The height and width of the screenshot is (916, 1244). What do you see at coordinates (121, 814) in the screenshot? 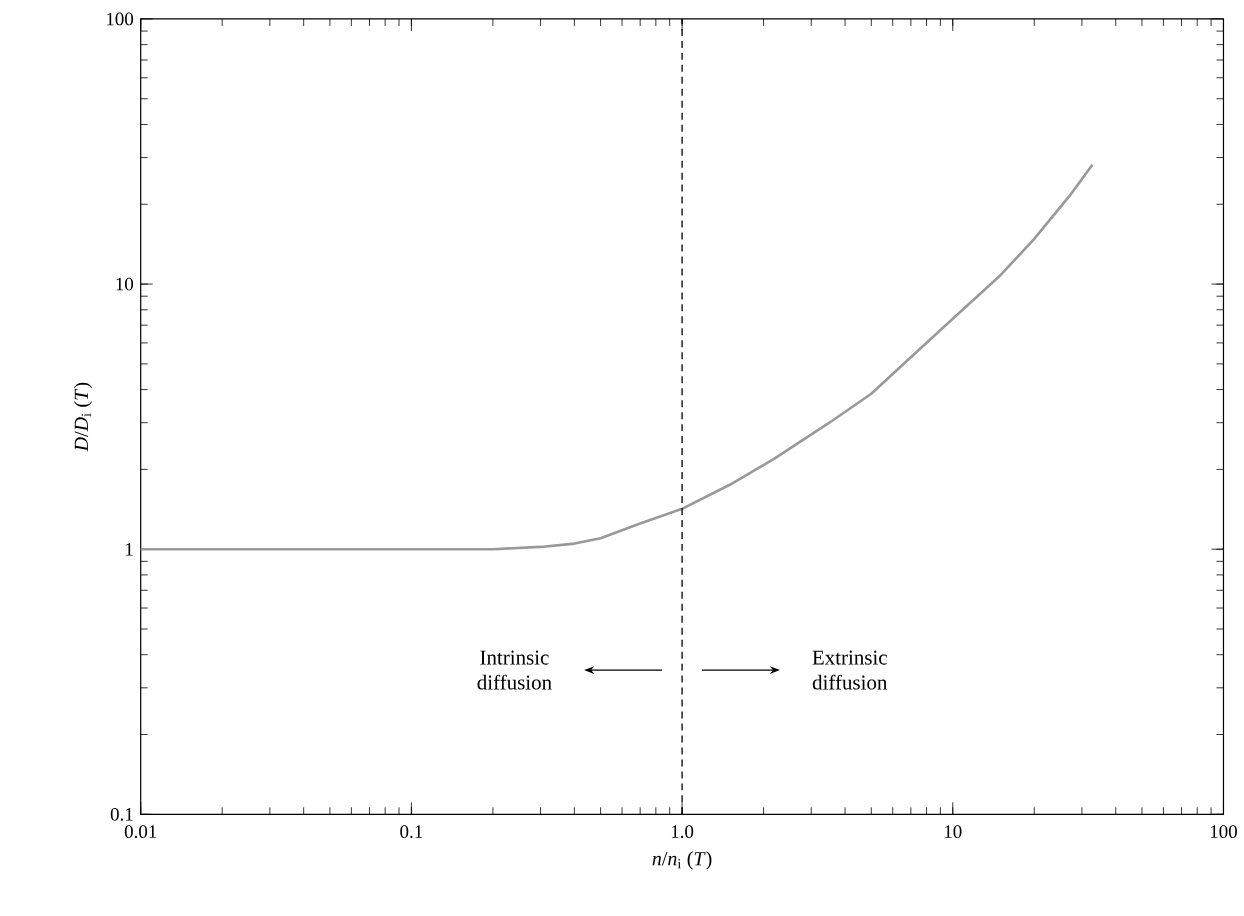
I see `y-tick-label: 0.1` at bounding box center [121, 814].